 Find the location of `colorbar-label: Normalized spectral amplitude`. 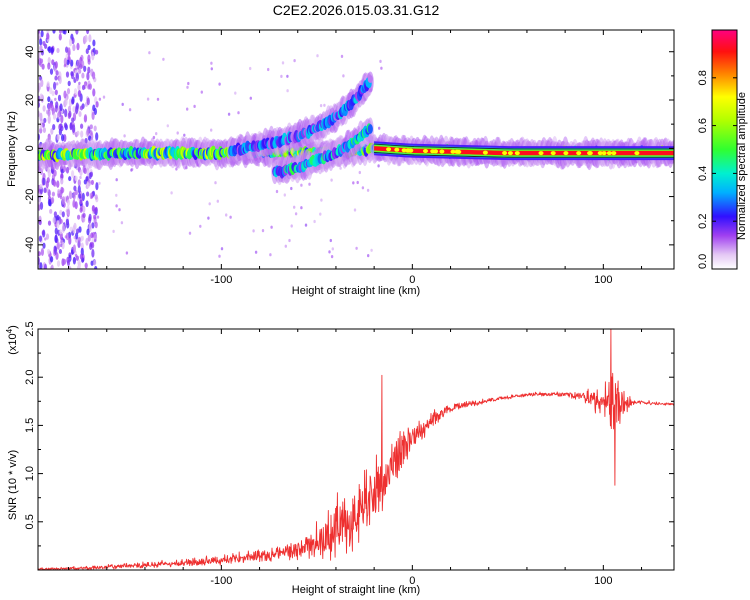

colorbar-label: Normalized spectral amplitude is located at coordinates (742, 166).